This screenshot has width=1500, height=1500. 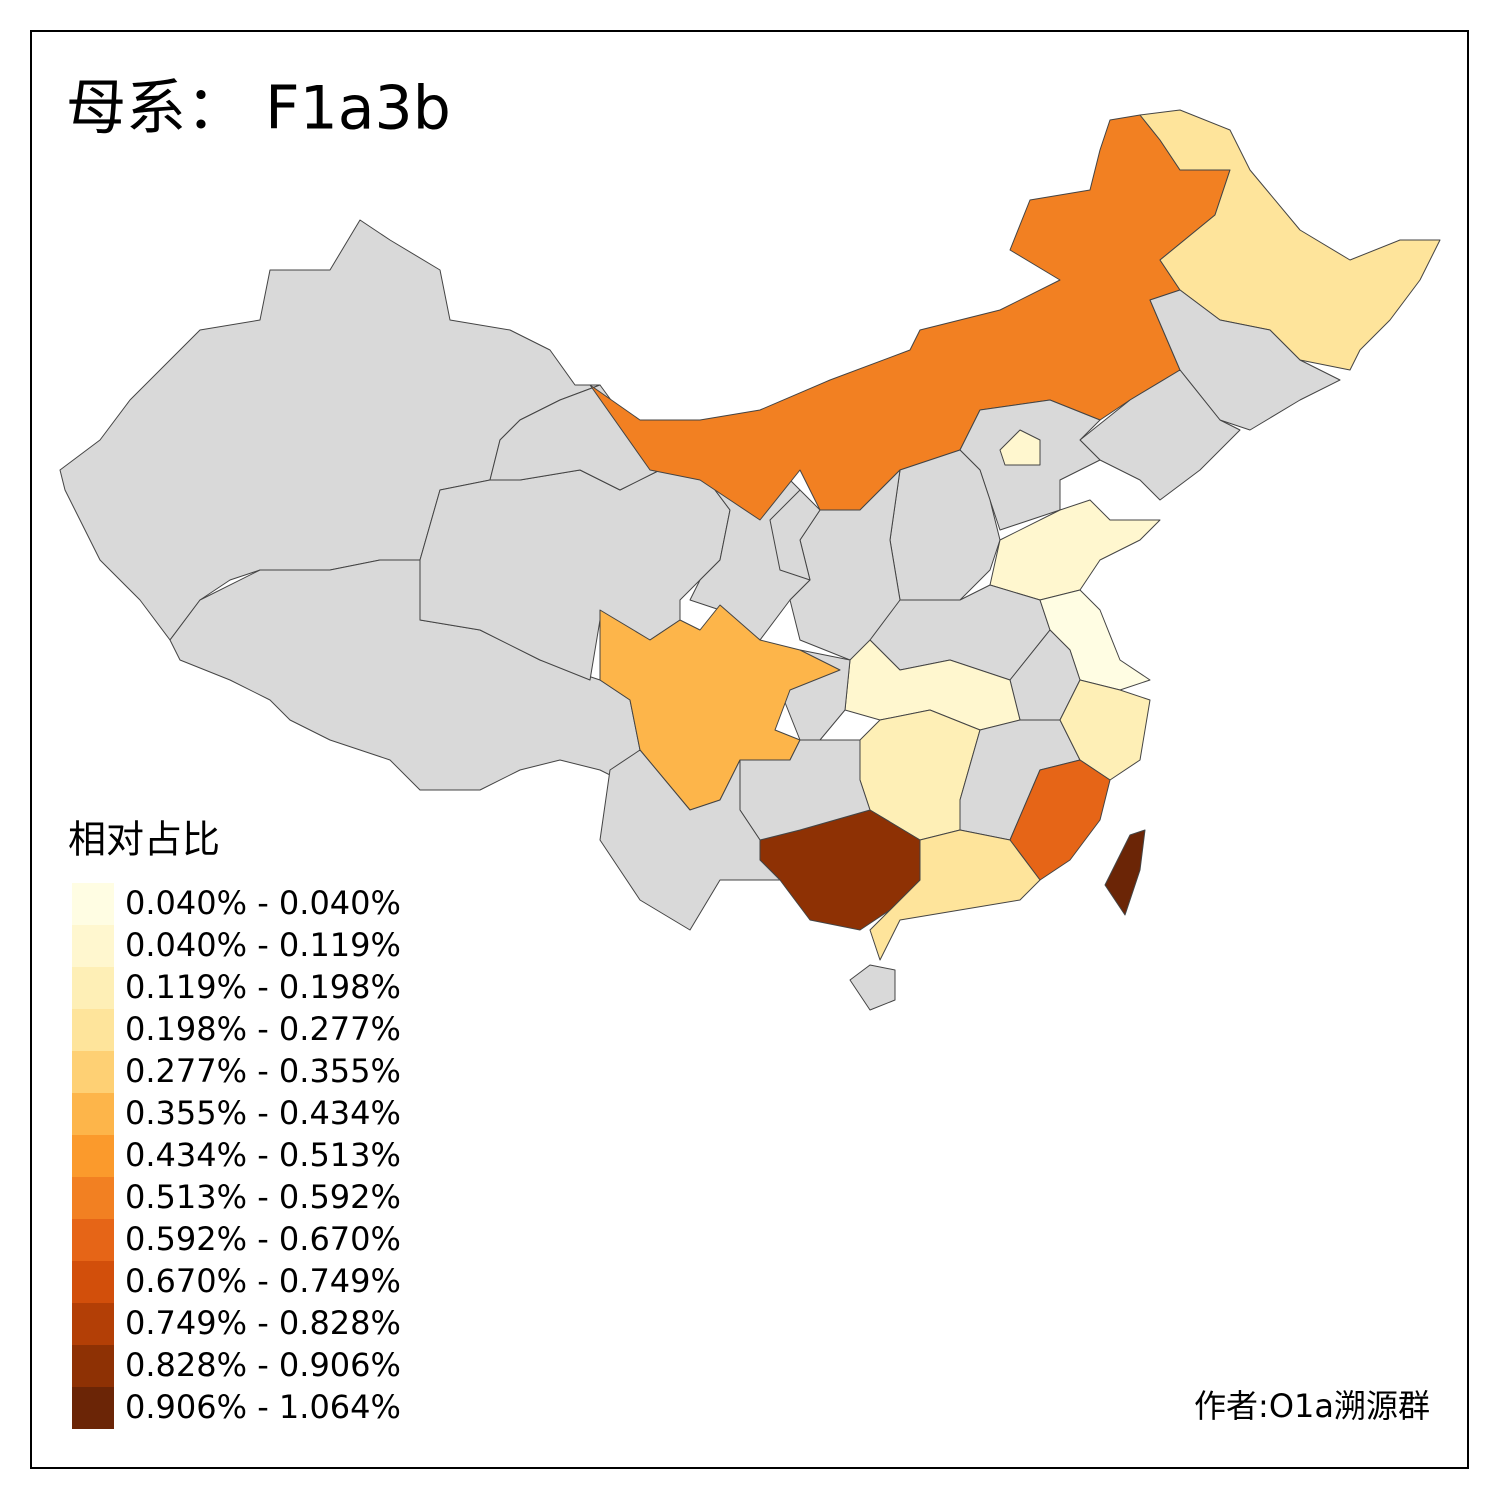 What do you see at coordinates (258, 109) in the screenshot?
I see `map-title: 母系： F1a3b` at bounding box center [258, 109].